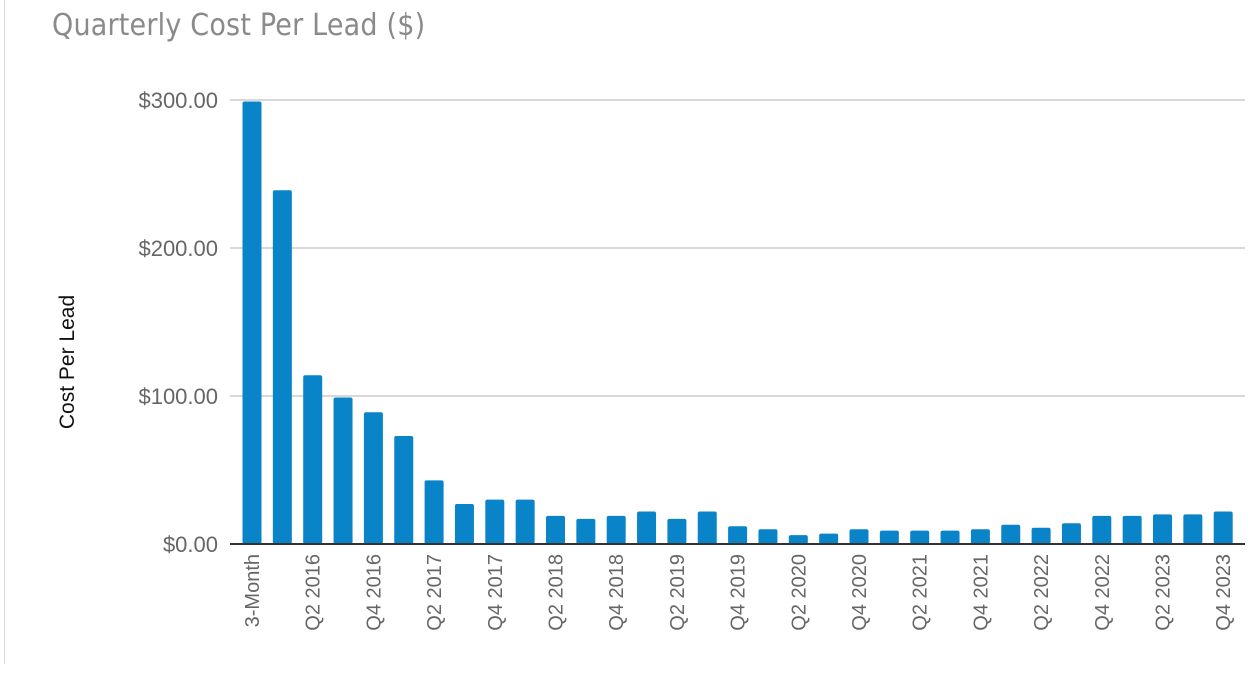 This screenshot has height=674, width=1250. Describe the element at coordinates (253, 590) in the screenshot. I see `x-tick-label: 3-Month` at that location.